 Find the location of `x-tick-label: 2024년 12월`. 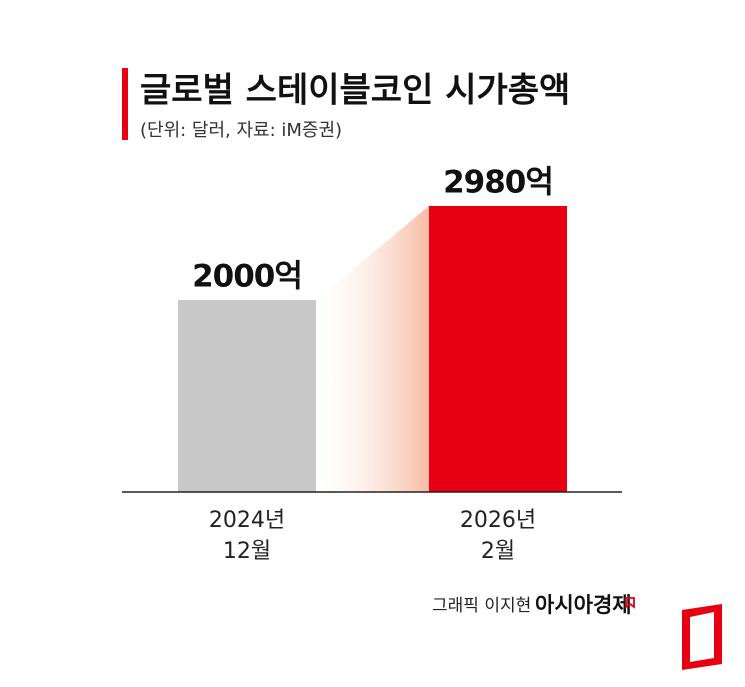

x-tick-label: 2024년 12월 is located at coordinates (247, 536).